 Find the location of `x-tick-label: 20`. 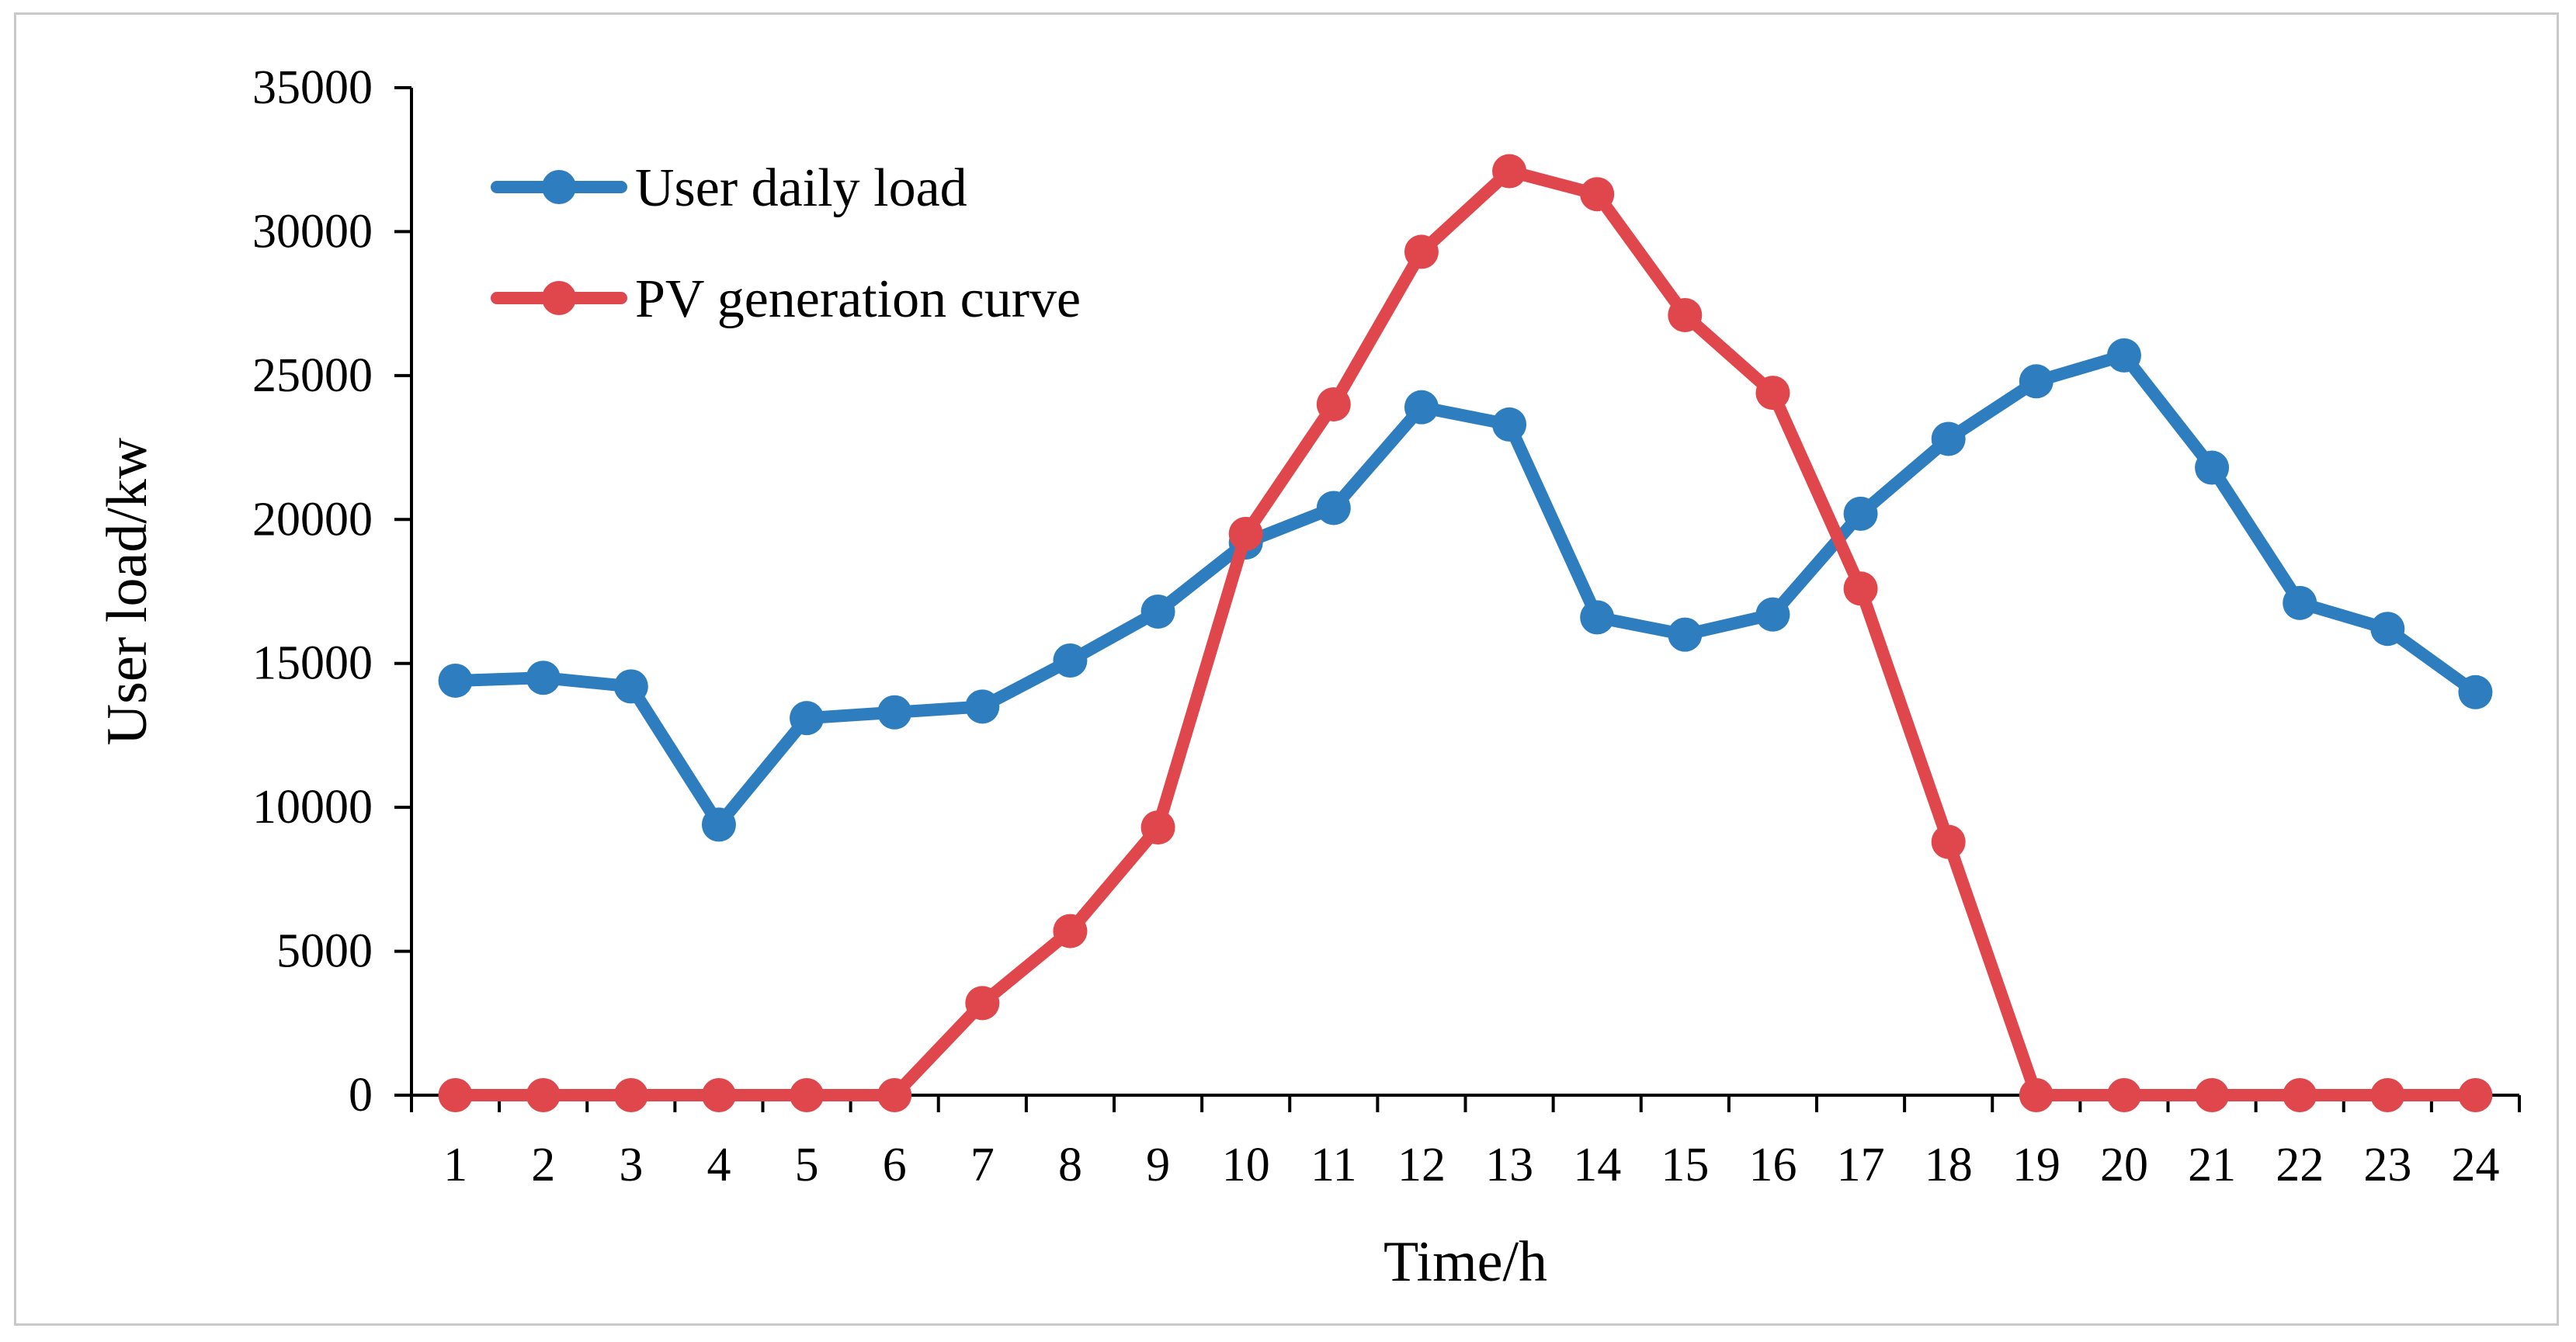

x-tick-label: 20 is located at coordinates (2124, 1165).